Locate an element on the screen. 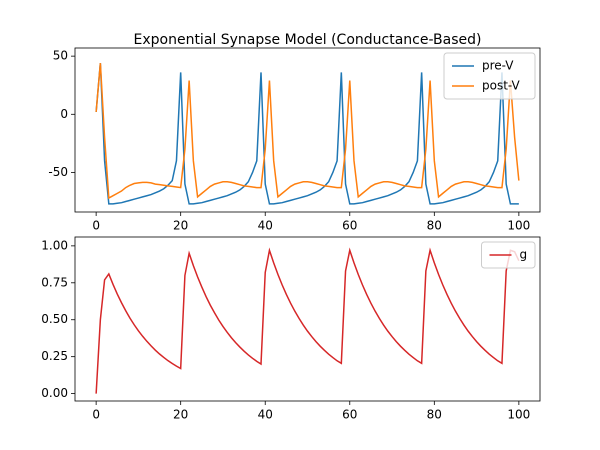 This screenshot has width=600, height=450. y-tick-label: -50 is located at coordinates (58, 172).